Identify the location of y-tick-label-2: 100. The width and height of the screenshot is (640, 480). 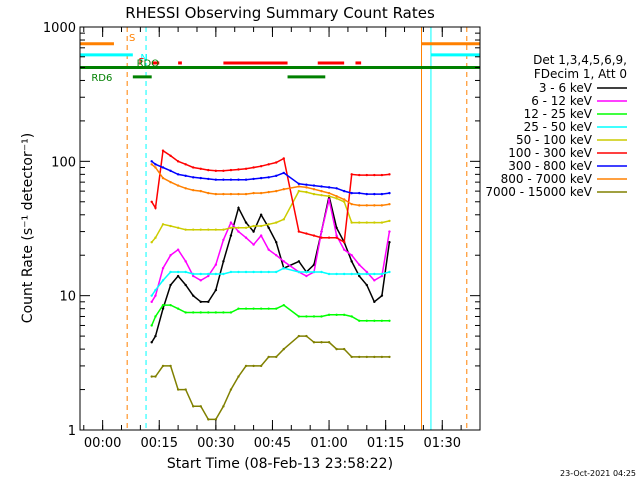
(63, 162).